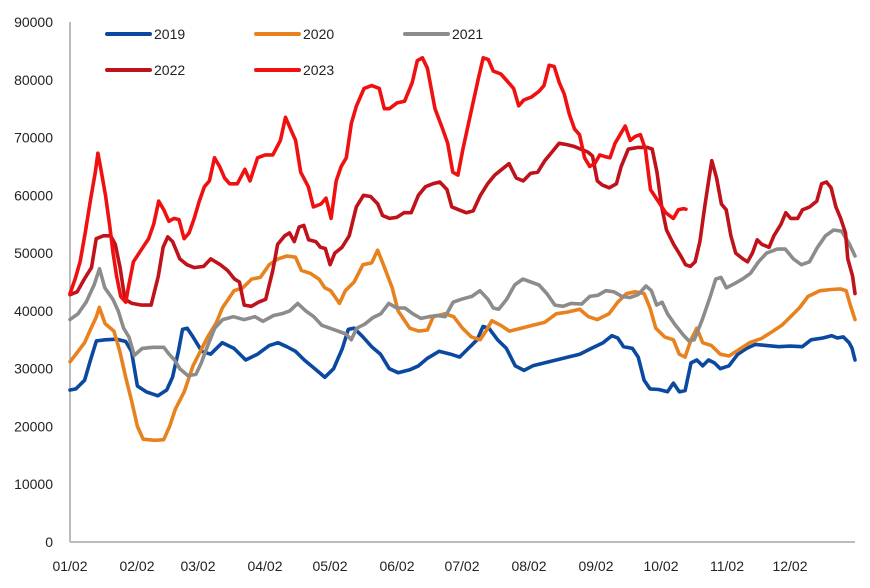 The image size is (870, 588). Describe the element at coordinates (727, 566) in the screenshot. I see `x-tick-label: 11/02` at that location.